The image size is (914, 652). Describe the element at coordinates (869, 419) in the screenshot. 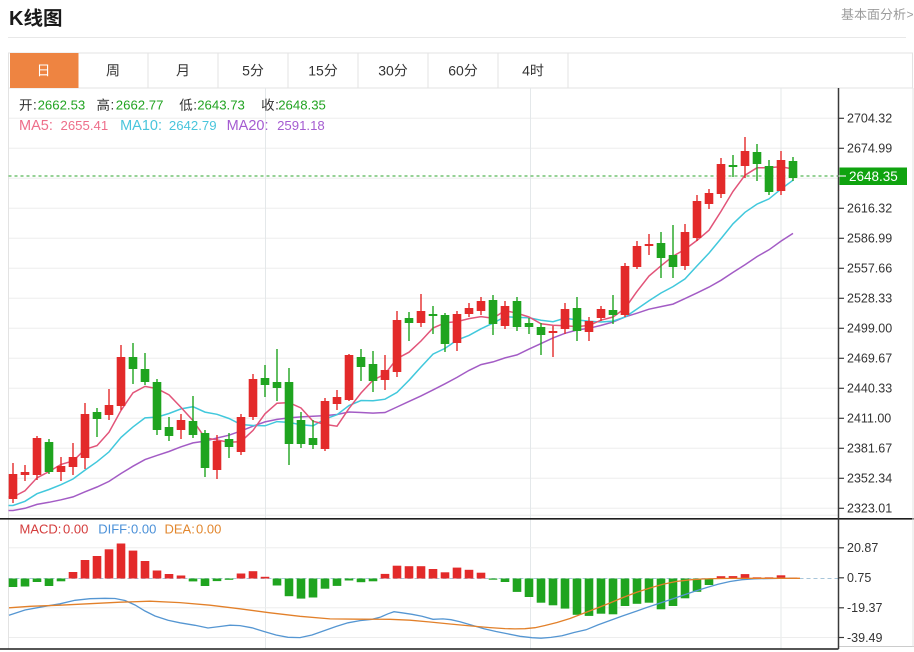

I see `svg-text: 2411.00` at that location.